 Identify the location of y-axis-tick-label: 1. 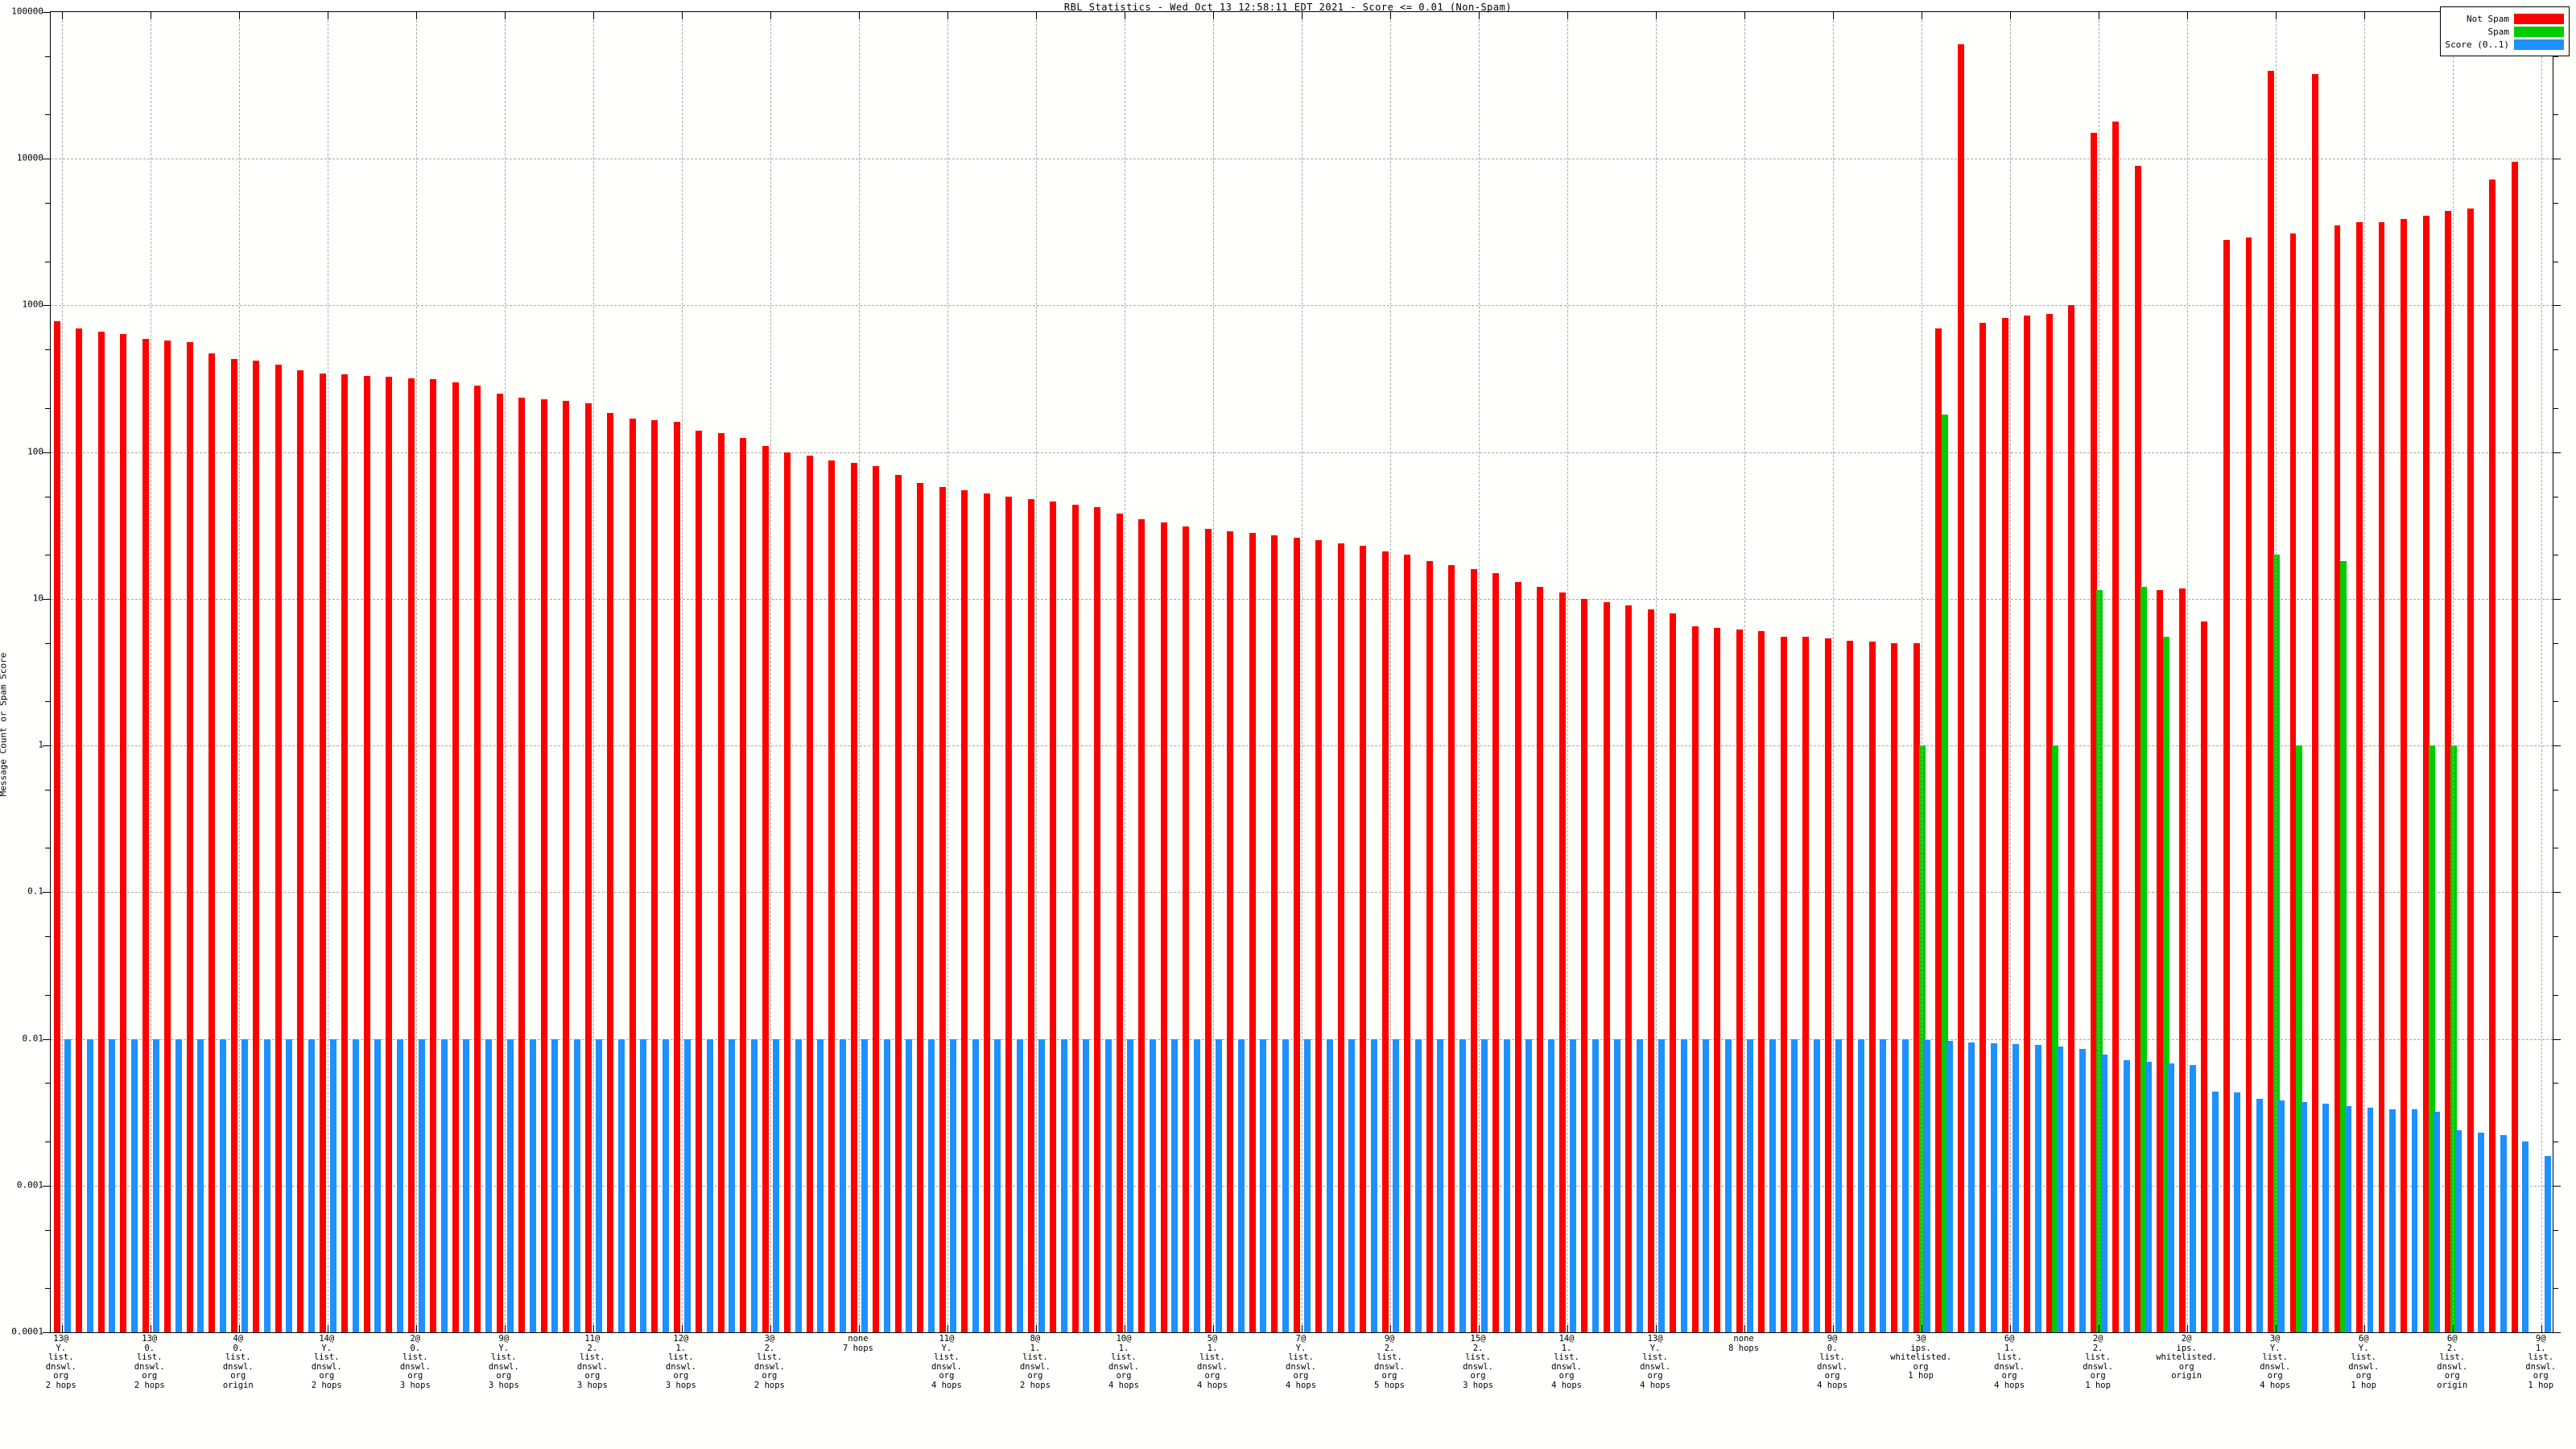
(40, 744).